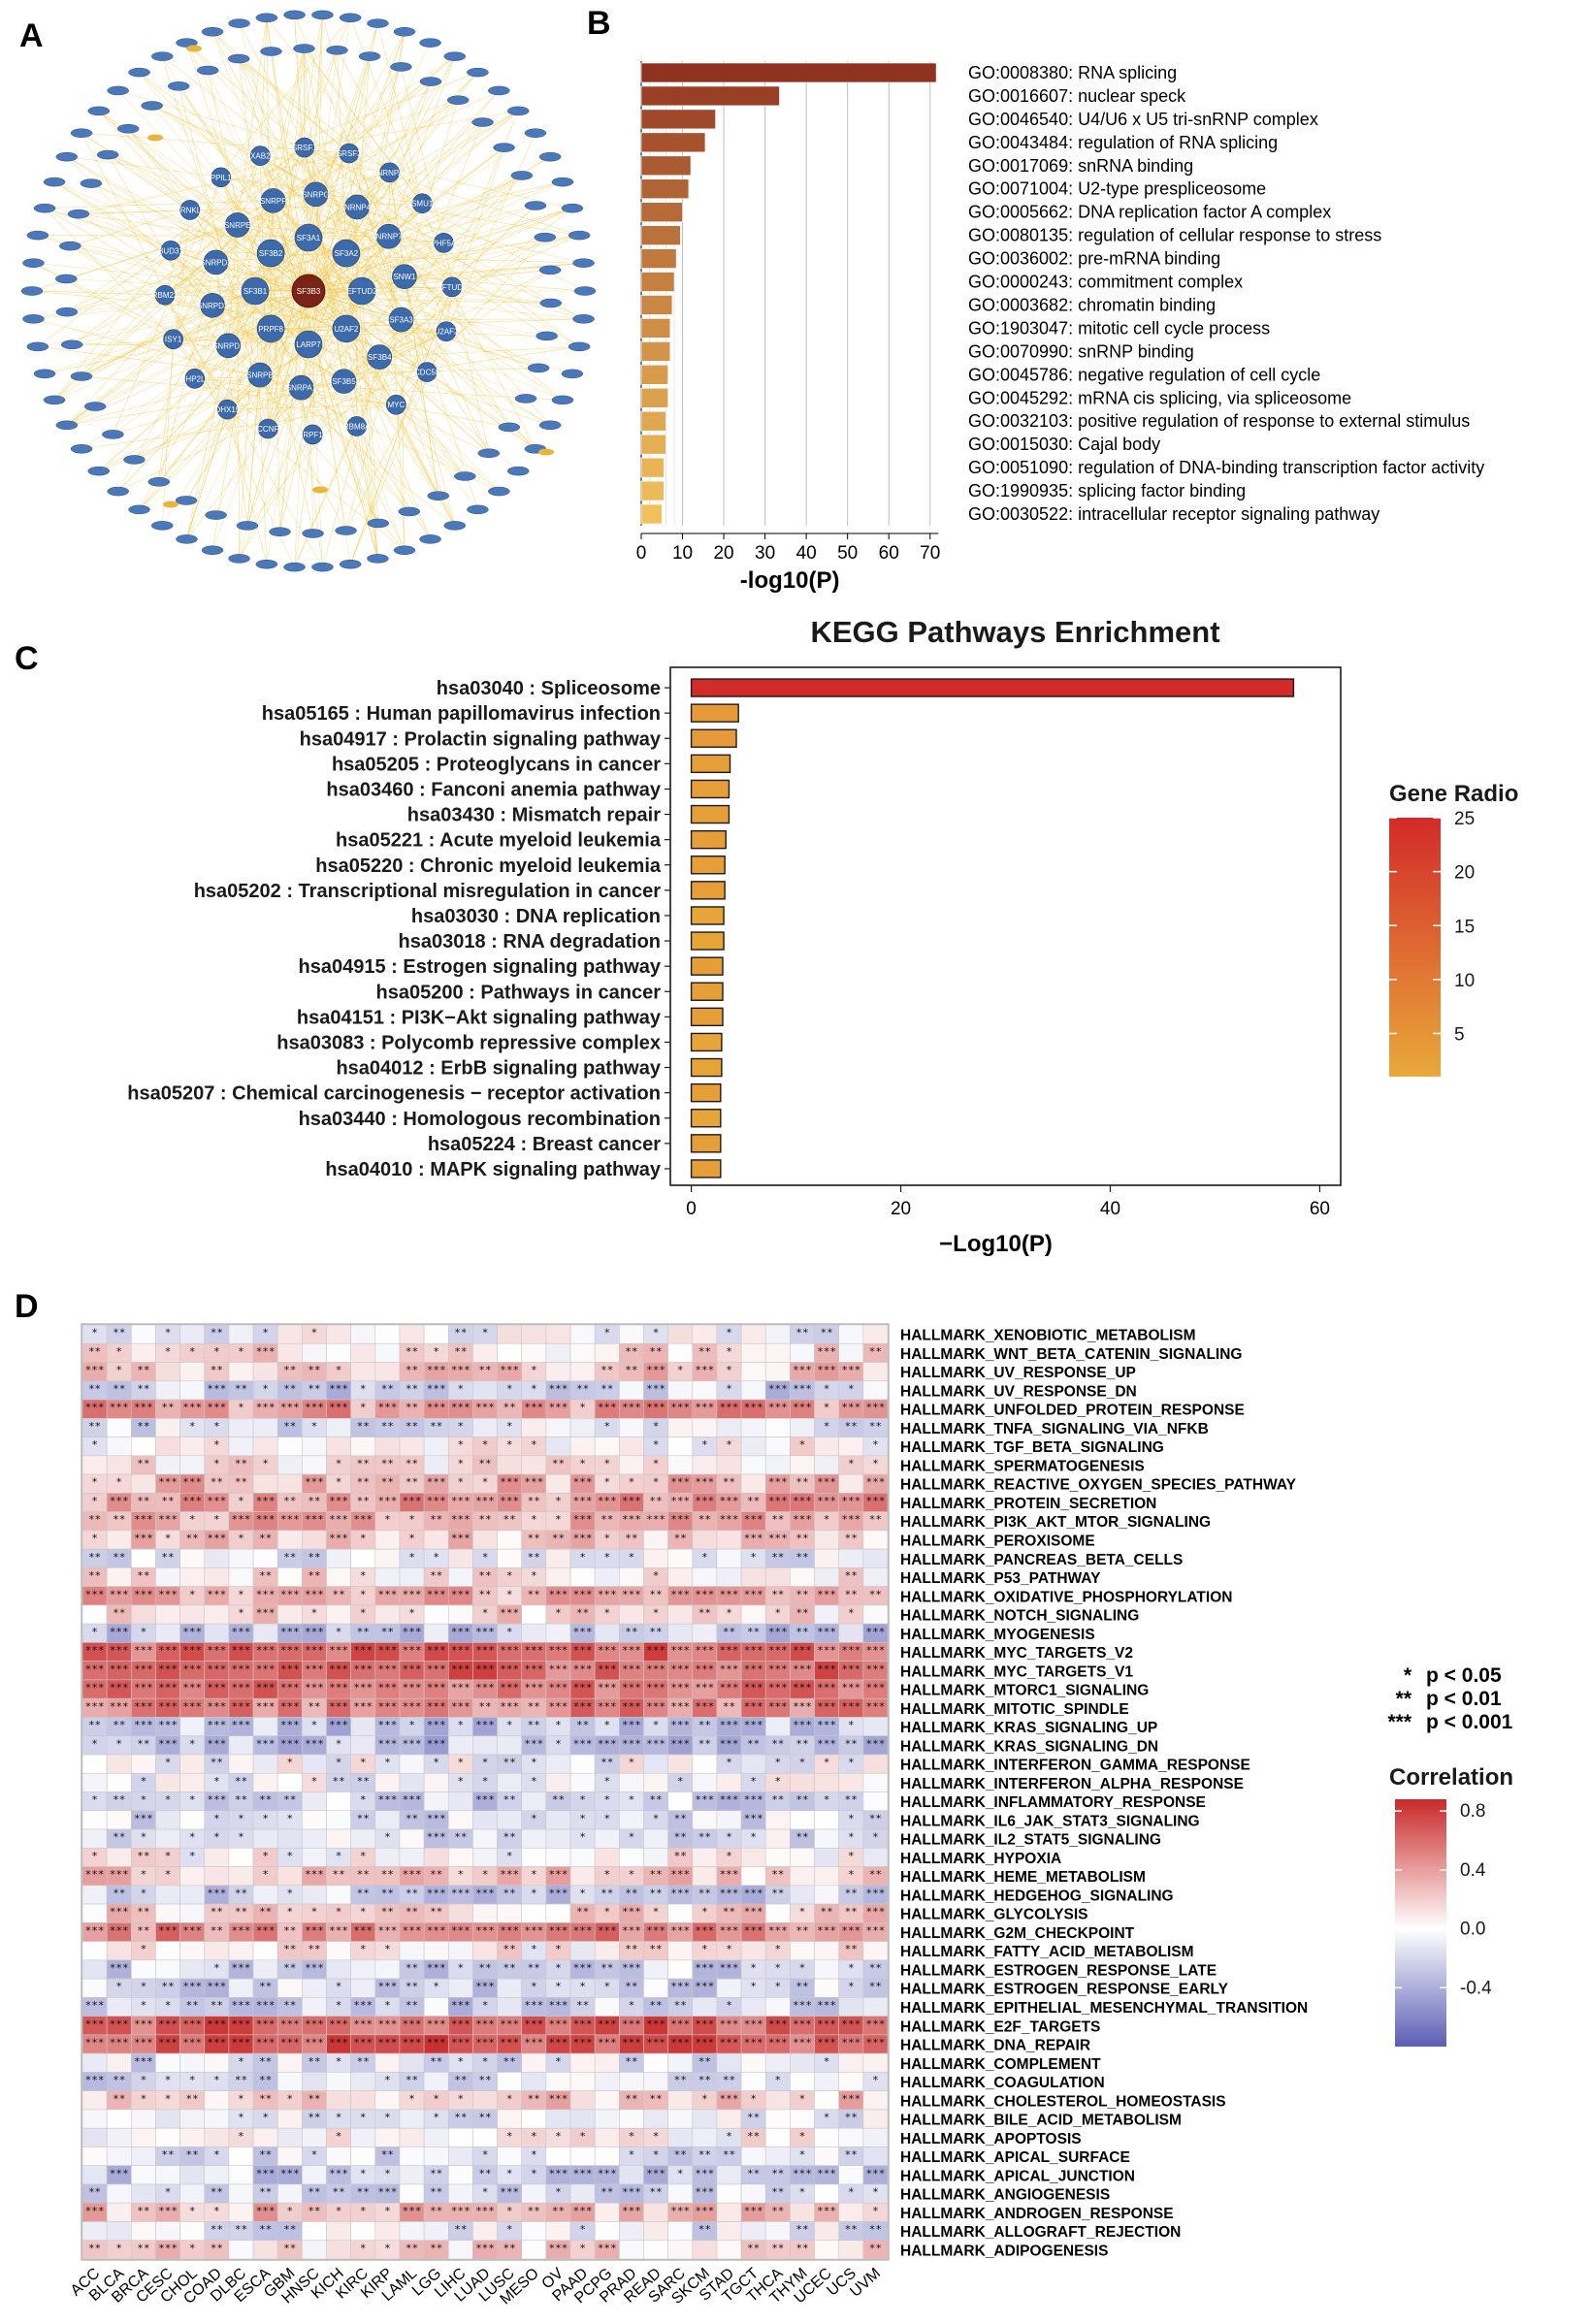 This screenshot has height=2324, width=1590. What do you see at coordinates (998, 1541) in the screenshot?
I see `row-label: HALLMARK_PEROXISOME` at bounding box center [998, 1541].